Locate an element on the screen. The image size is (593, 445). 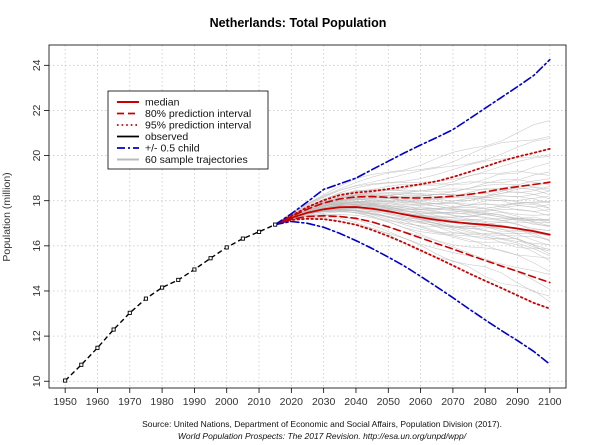
x-tick-label: 1950 is located at coordinates (65, 402).